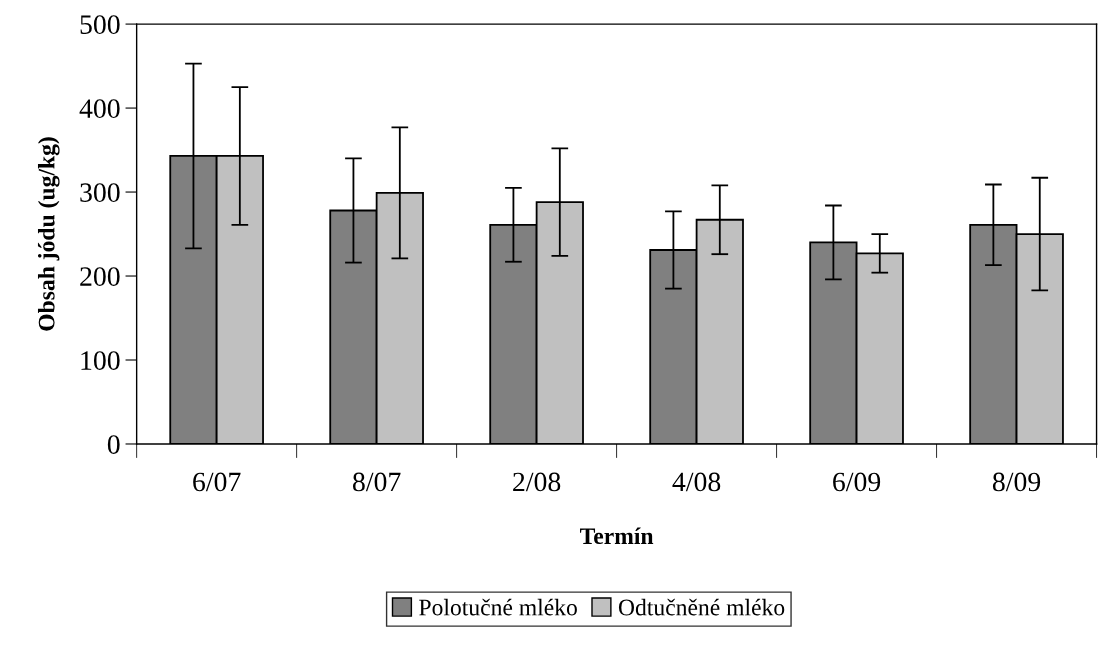  What do you see at coordinates (696, 482) in the screenshot?
I see `x-tick-label: 4/08` at bounding box center [696, 482].